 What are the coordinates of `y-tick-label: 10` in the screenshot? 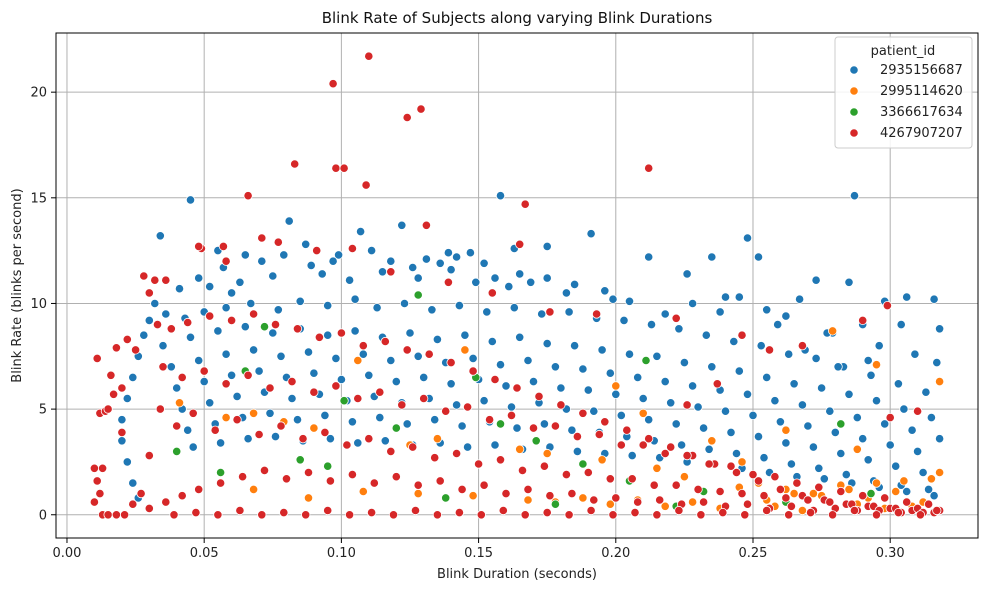 It's located at (38, 304).